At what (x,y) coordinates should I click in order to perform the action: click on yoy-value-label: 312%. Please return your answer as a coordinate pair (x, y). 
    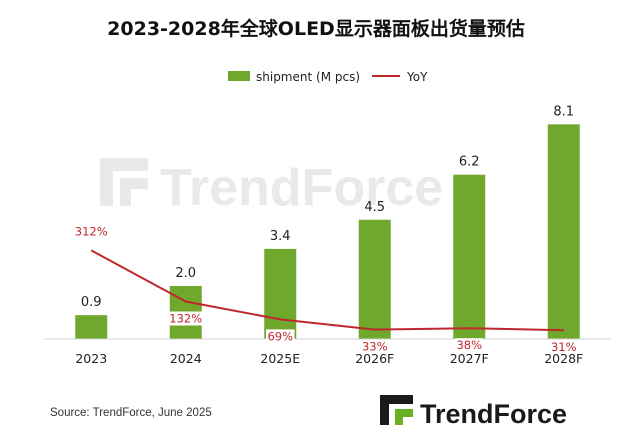
    Looking at the image, I should click on (91, 231).